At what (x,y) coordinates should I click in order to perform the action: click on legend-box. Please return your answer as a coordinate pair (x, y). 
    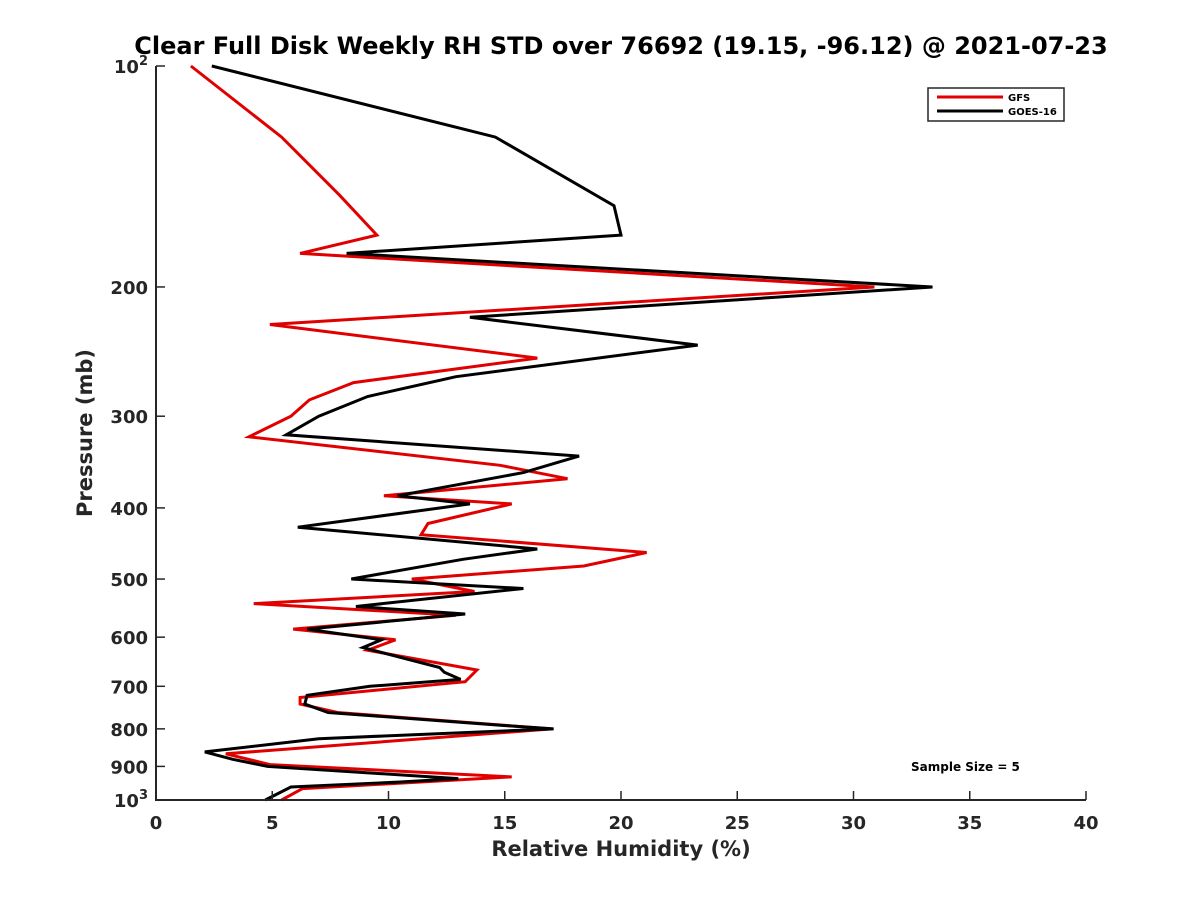
    Looking at the image, I should click on (996, 104).